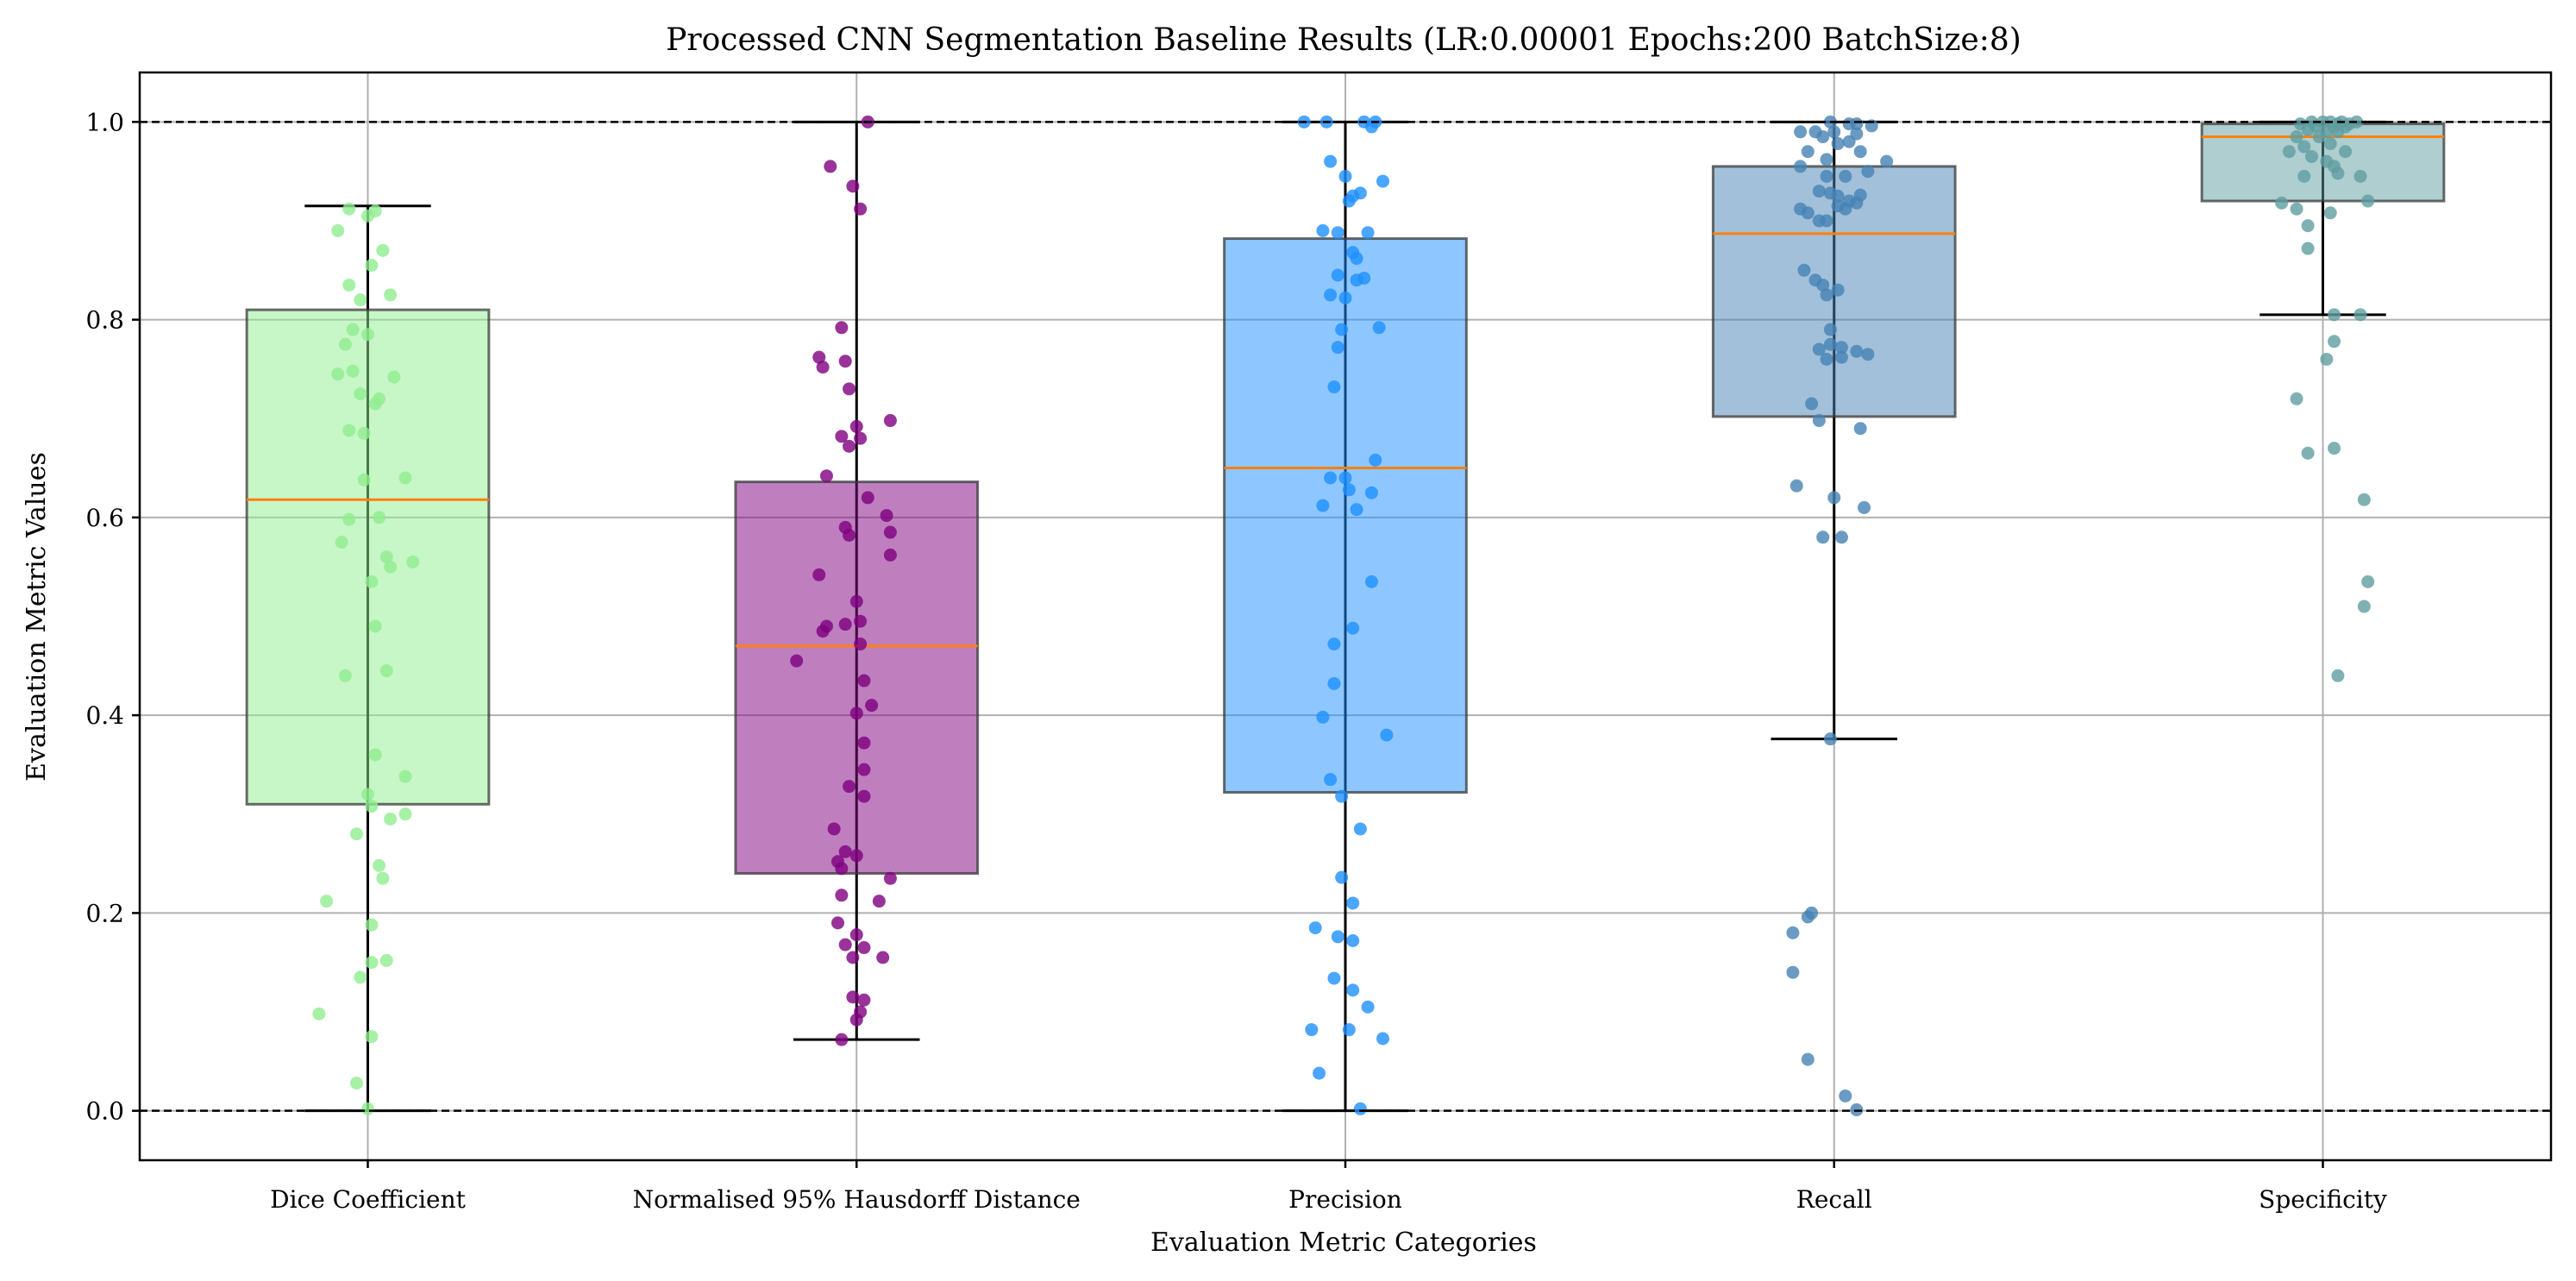 The height and width of the screenshot is (1281, 2576). What do you see at coordinates (37, 617) in the screenshot?
I see `y-axis-label: Evaluation Metric Values` at bounding box center [37, 617].